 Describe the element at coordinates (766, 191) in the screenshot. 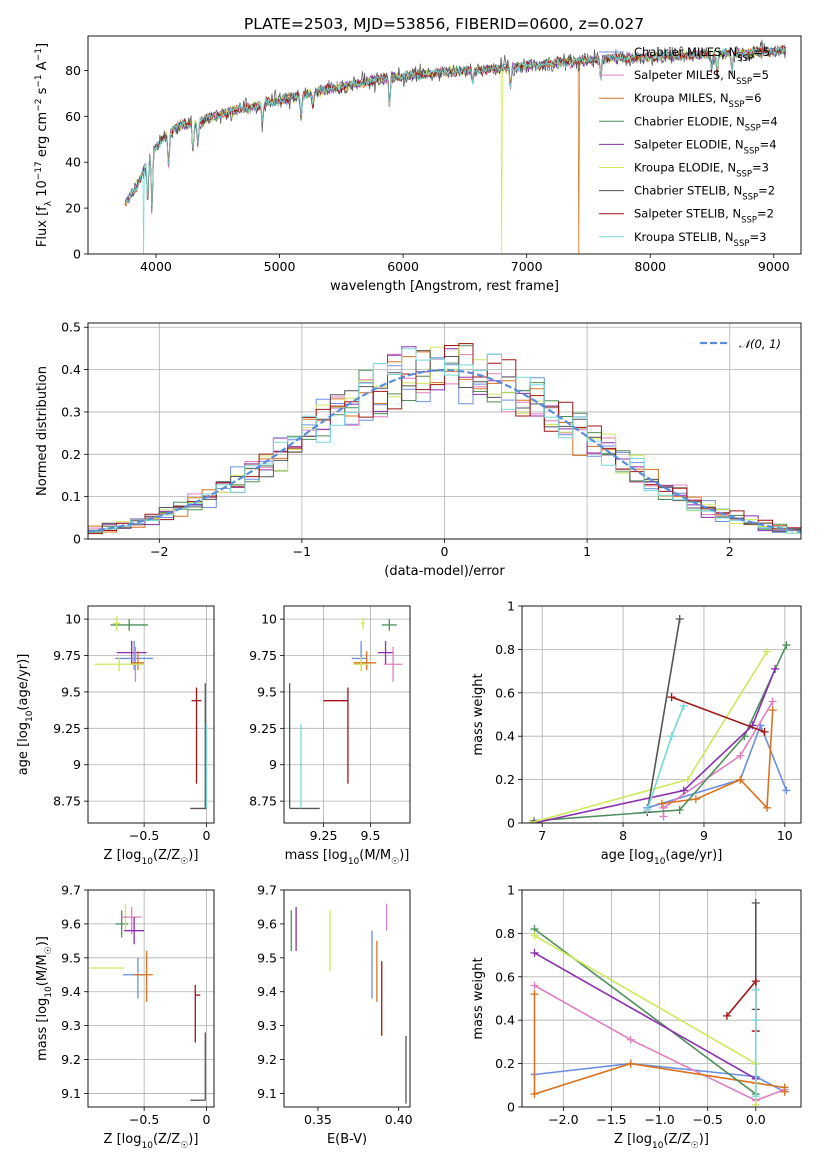

I see `legend-text: =2` at that location.